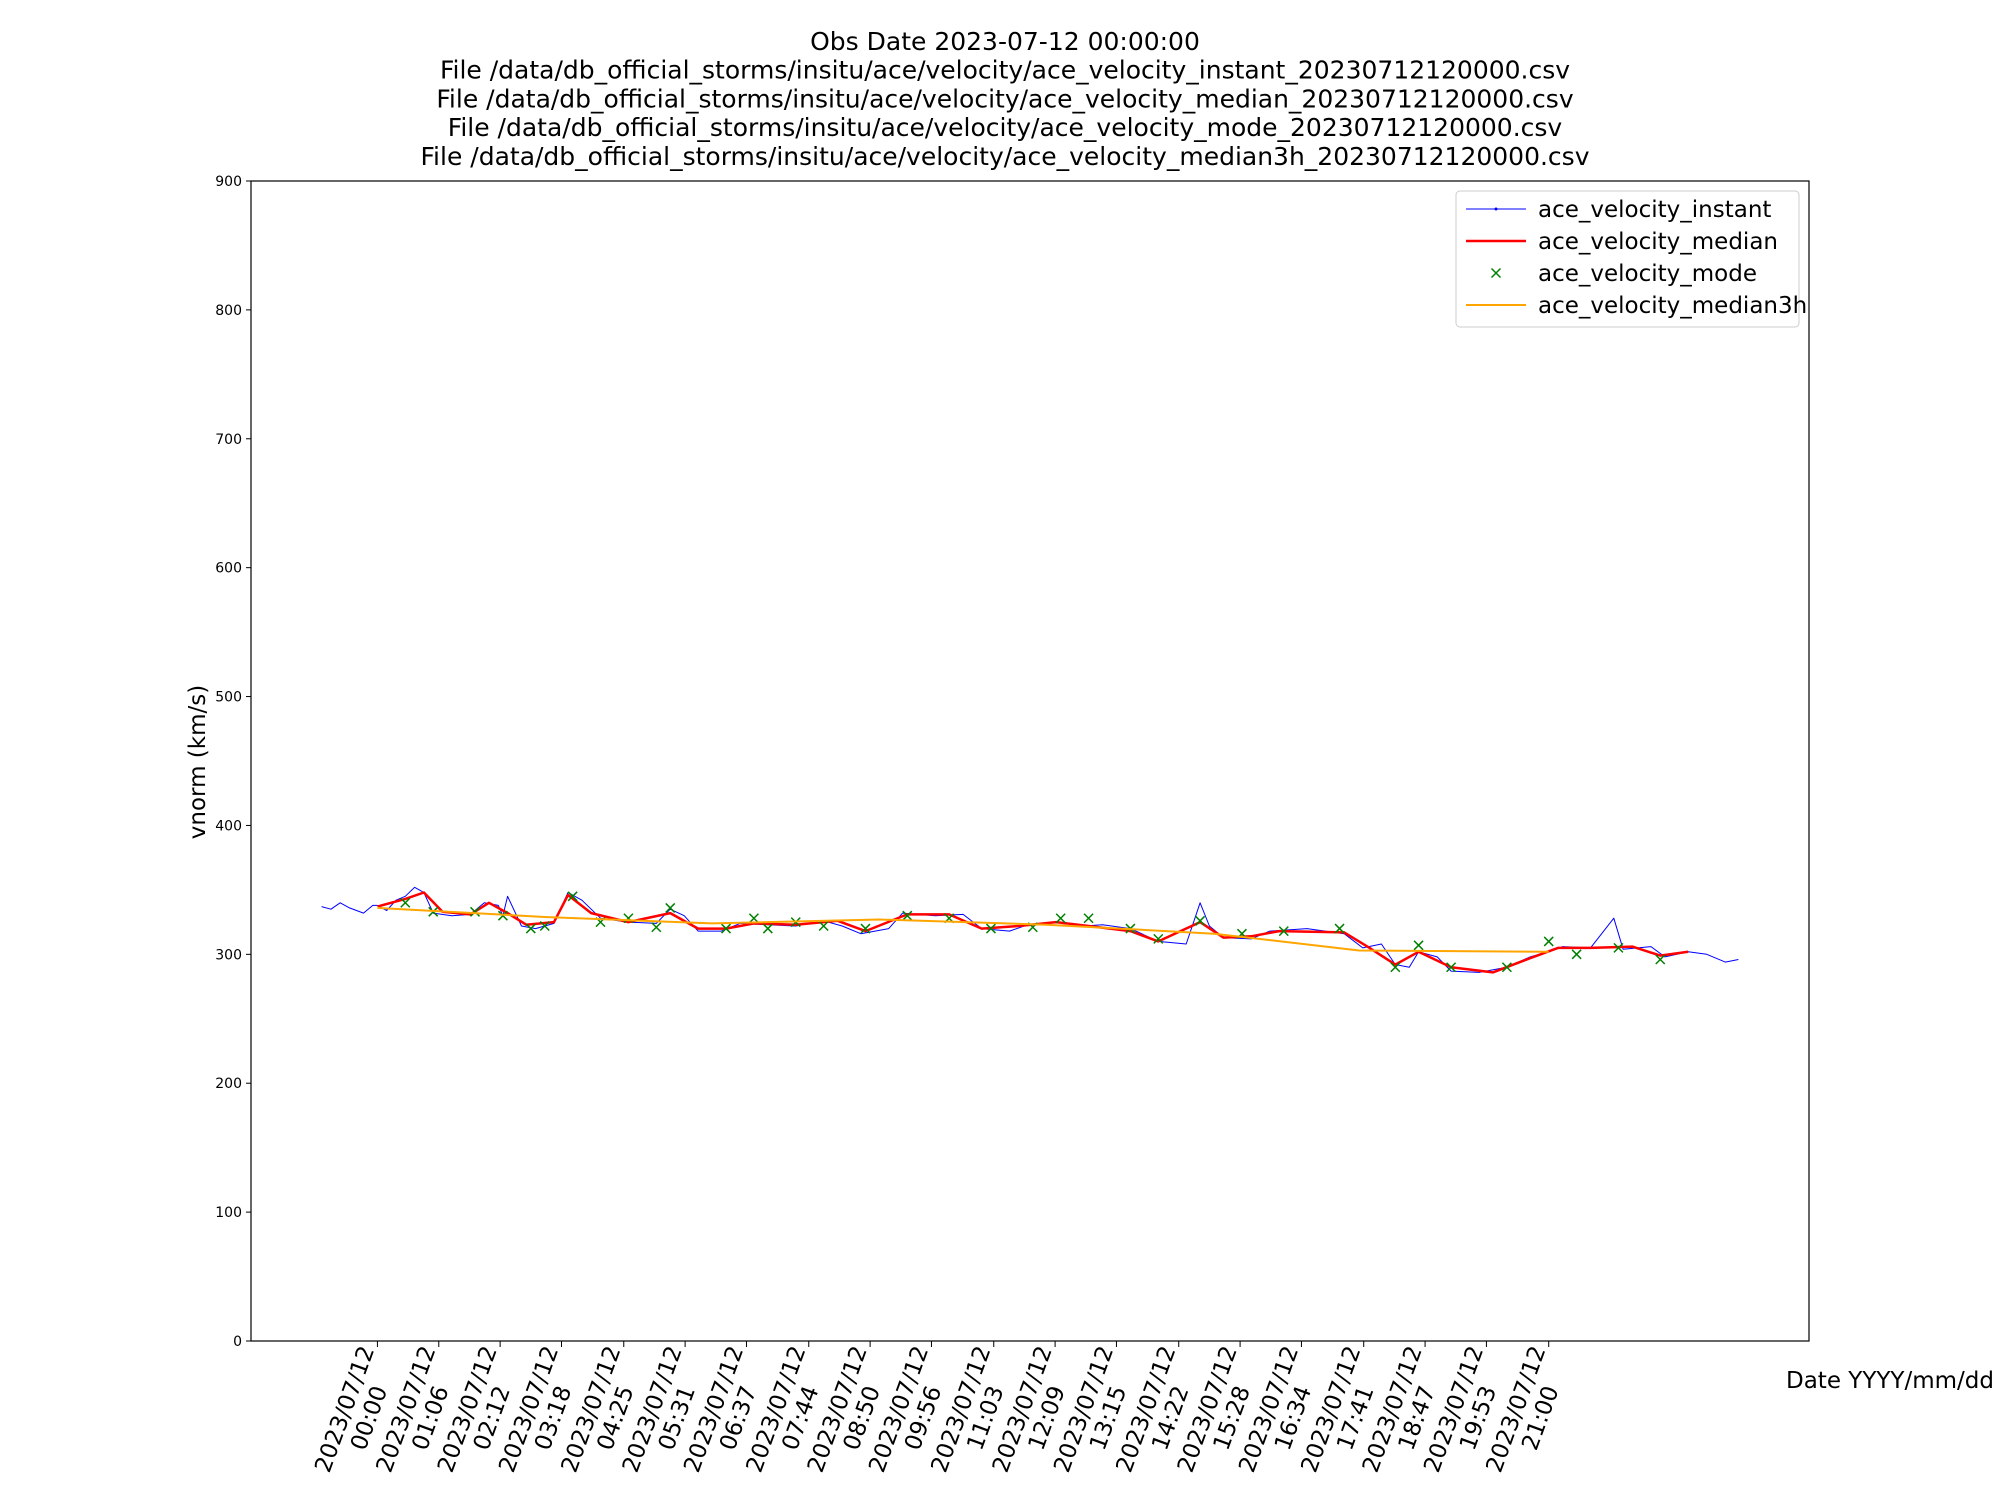 The image size is (2000, 1500). I want to click on y-tick-label: 800, so click(228, 311).